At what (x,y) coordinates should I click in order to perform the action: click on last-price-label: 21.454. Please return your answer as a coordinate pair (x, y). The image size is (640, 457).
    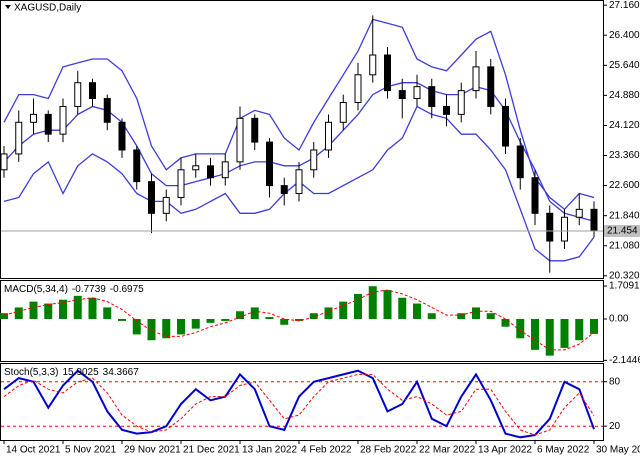
    Looking at the image, I should click on (622, 231).